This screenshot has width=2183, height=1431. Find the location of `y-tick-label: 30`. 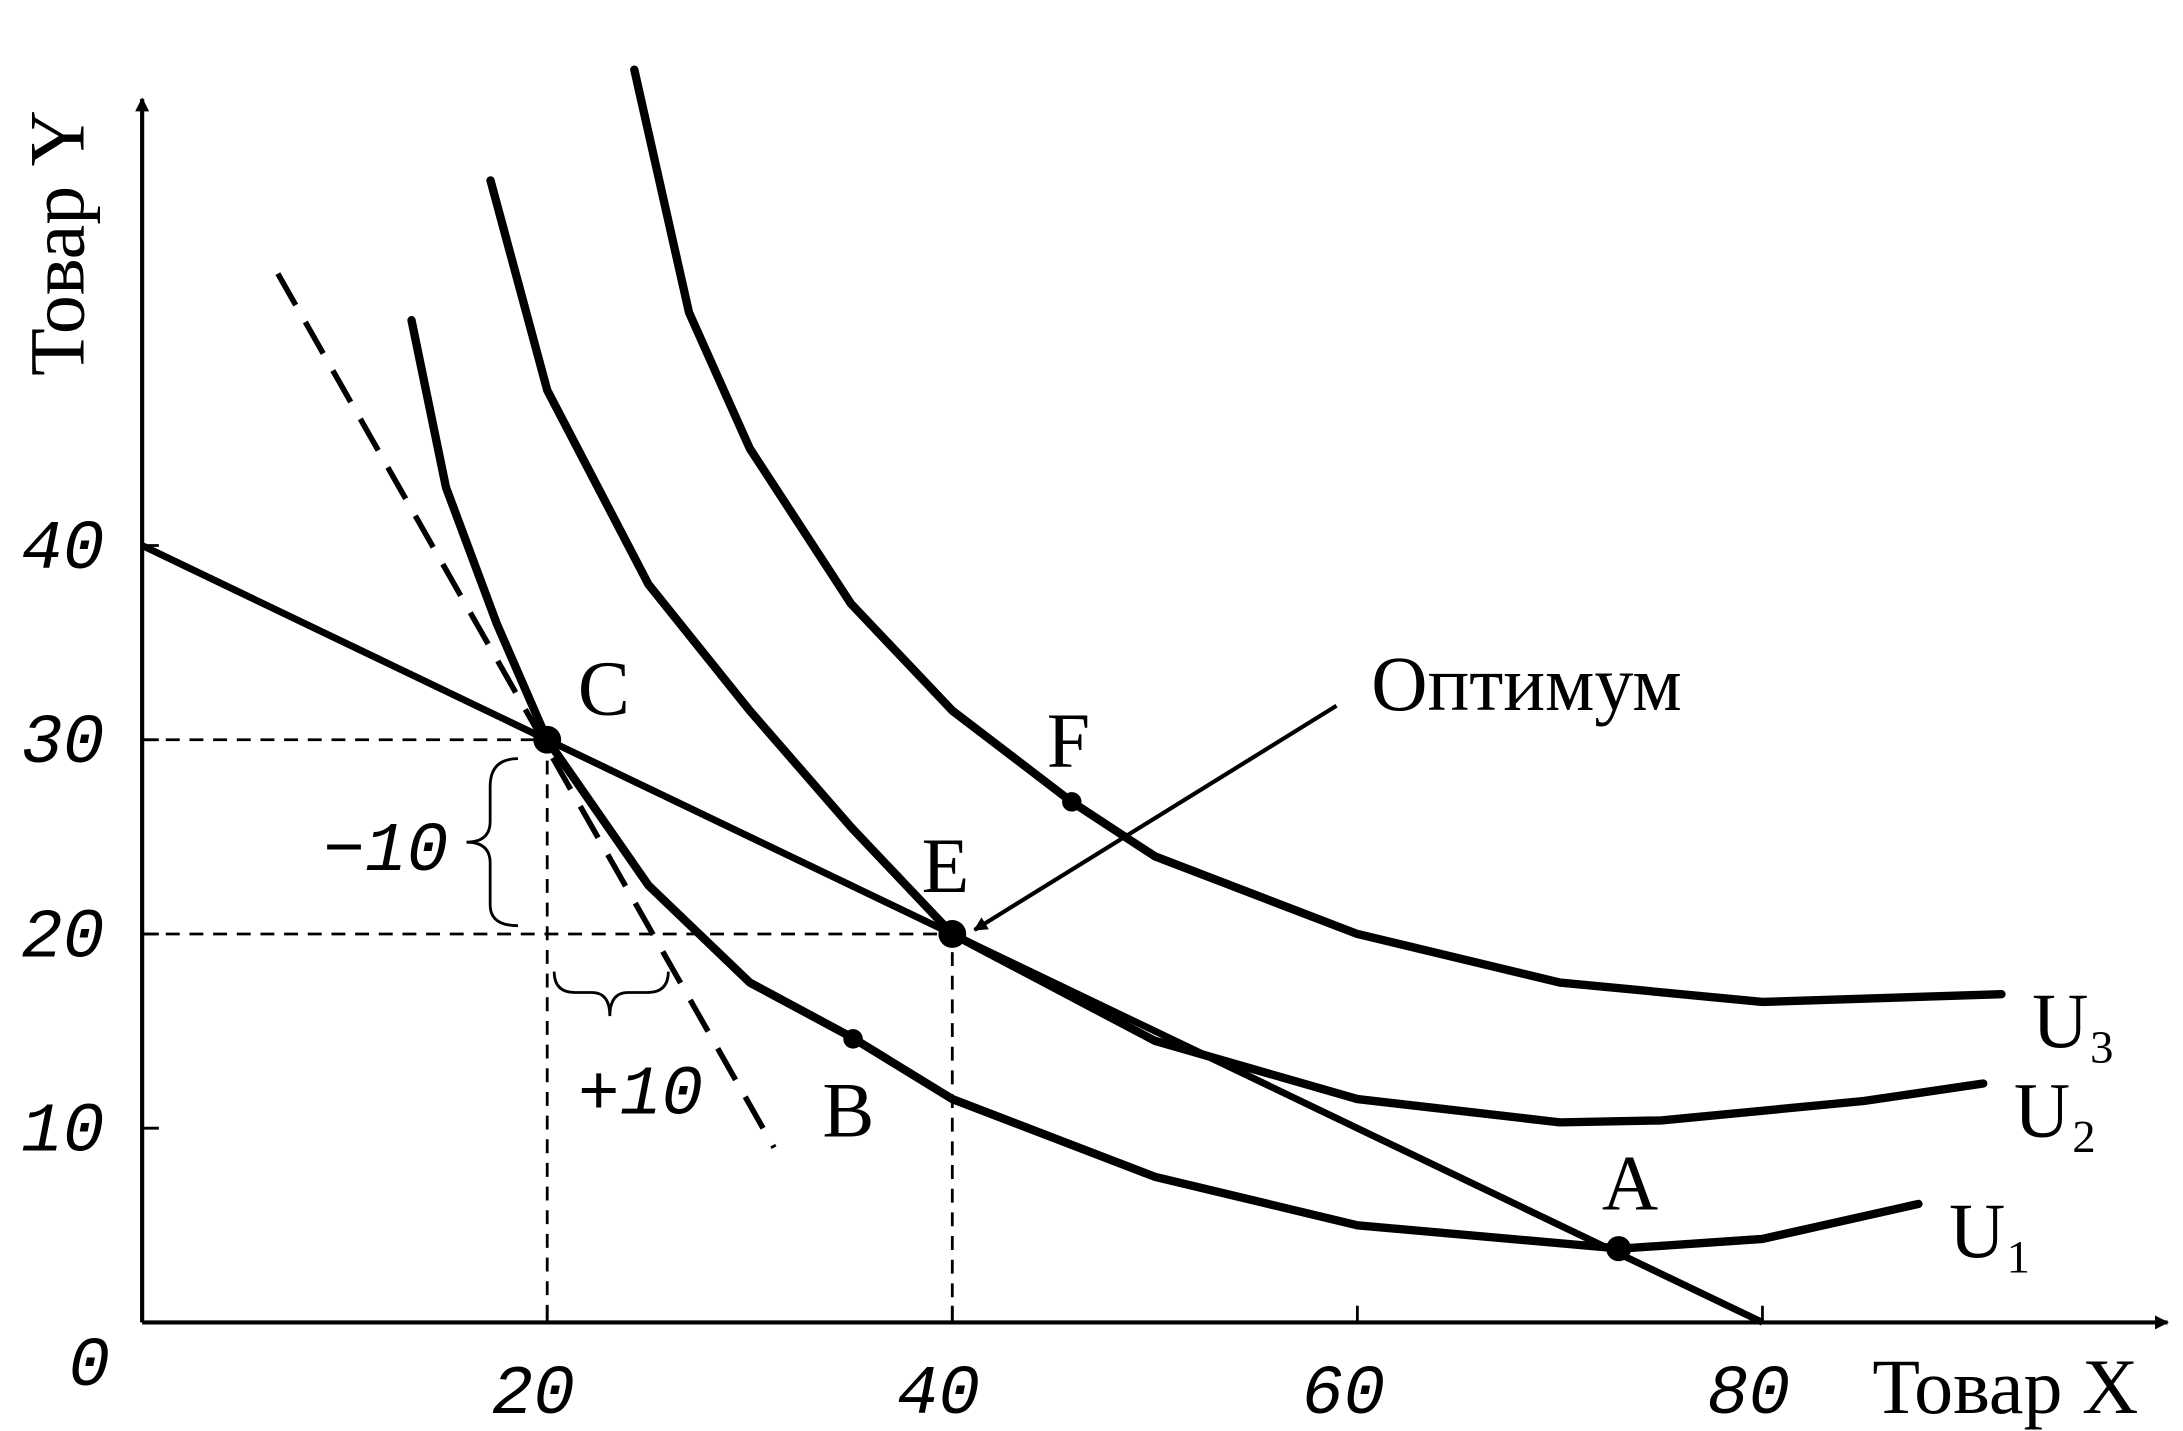

y-tick-label: 30 is located at coordinates (63, 743).